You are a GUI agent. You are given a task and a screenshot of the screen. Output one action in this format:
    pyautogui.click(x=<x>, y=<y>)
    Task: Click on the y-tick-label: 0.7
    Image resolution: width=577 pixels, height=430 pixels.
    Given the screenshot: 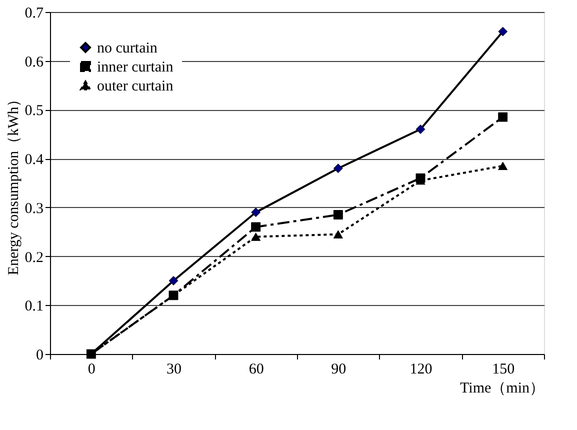 What is the action you would take?
    pyautogui.click(x=34, y=14)
    